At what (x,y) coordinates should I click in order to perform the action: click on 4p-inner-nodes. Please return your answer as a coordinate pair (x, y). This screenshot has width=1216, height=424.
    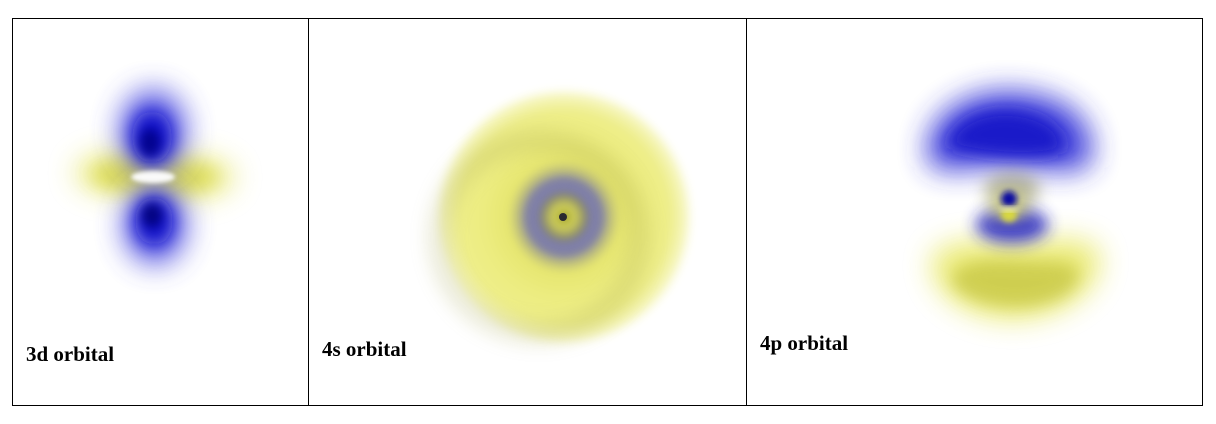
    Looking at the image, I should click on (1012, 208).